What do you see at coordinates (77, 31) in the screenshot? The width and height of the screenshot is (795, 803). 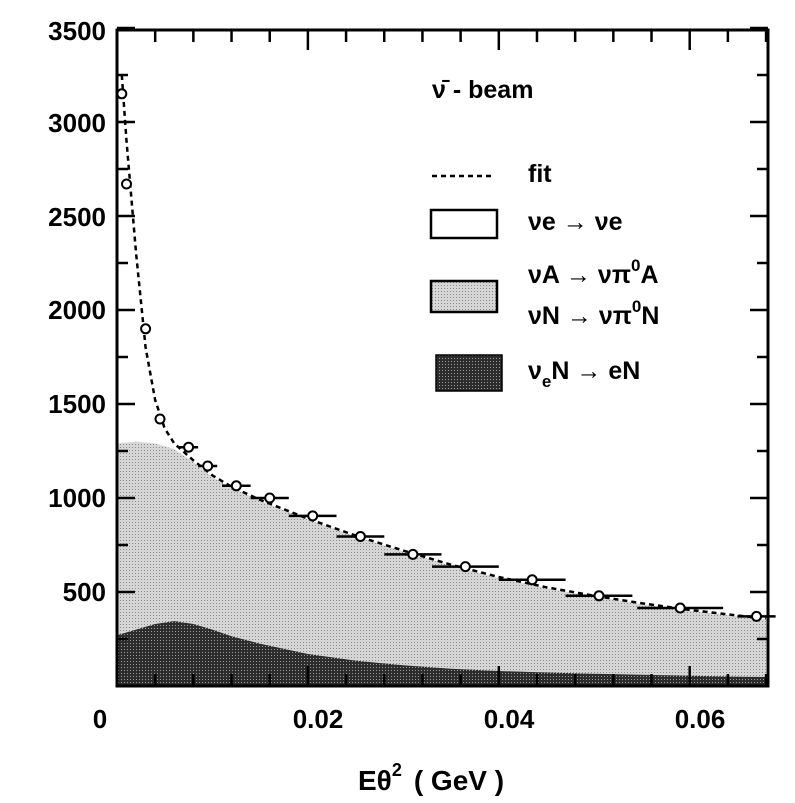 I see `y-tick-label: 3500` at bounding box center [77, 31].